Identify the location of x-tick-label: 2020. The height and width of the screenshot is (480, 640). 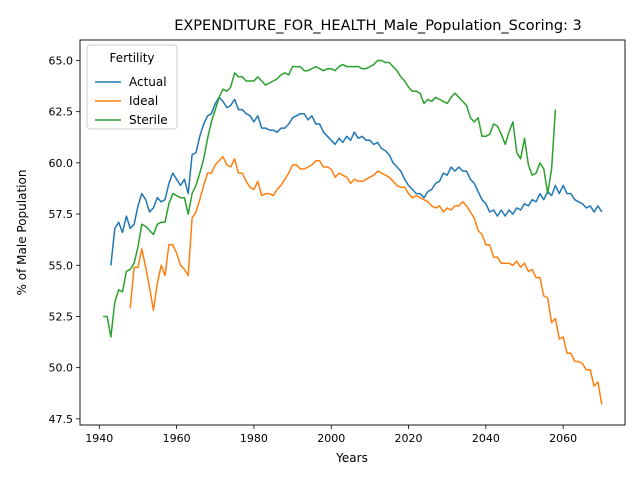
(409, 438).